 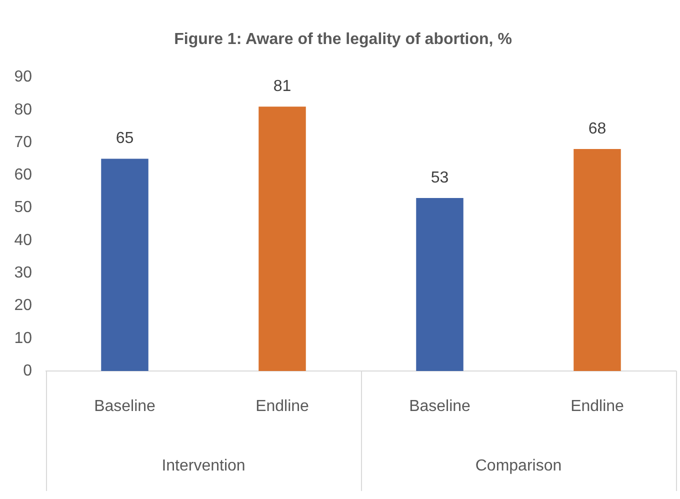 I want to click on y-tick-label: 50, so click(x=23, y=207).